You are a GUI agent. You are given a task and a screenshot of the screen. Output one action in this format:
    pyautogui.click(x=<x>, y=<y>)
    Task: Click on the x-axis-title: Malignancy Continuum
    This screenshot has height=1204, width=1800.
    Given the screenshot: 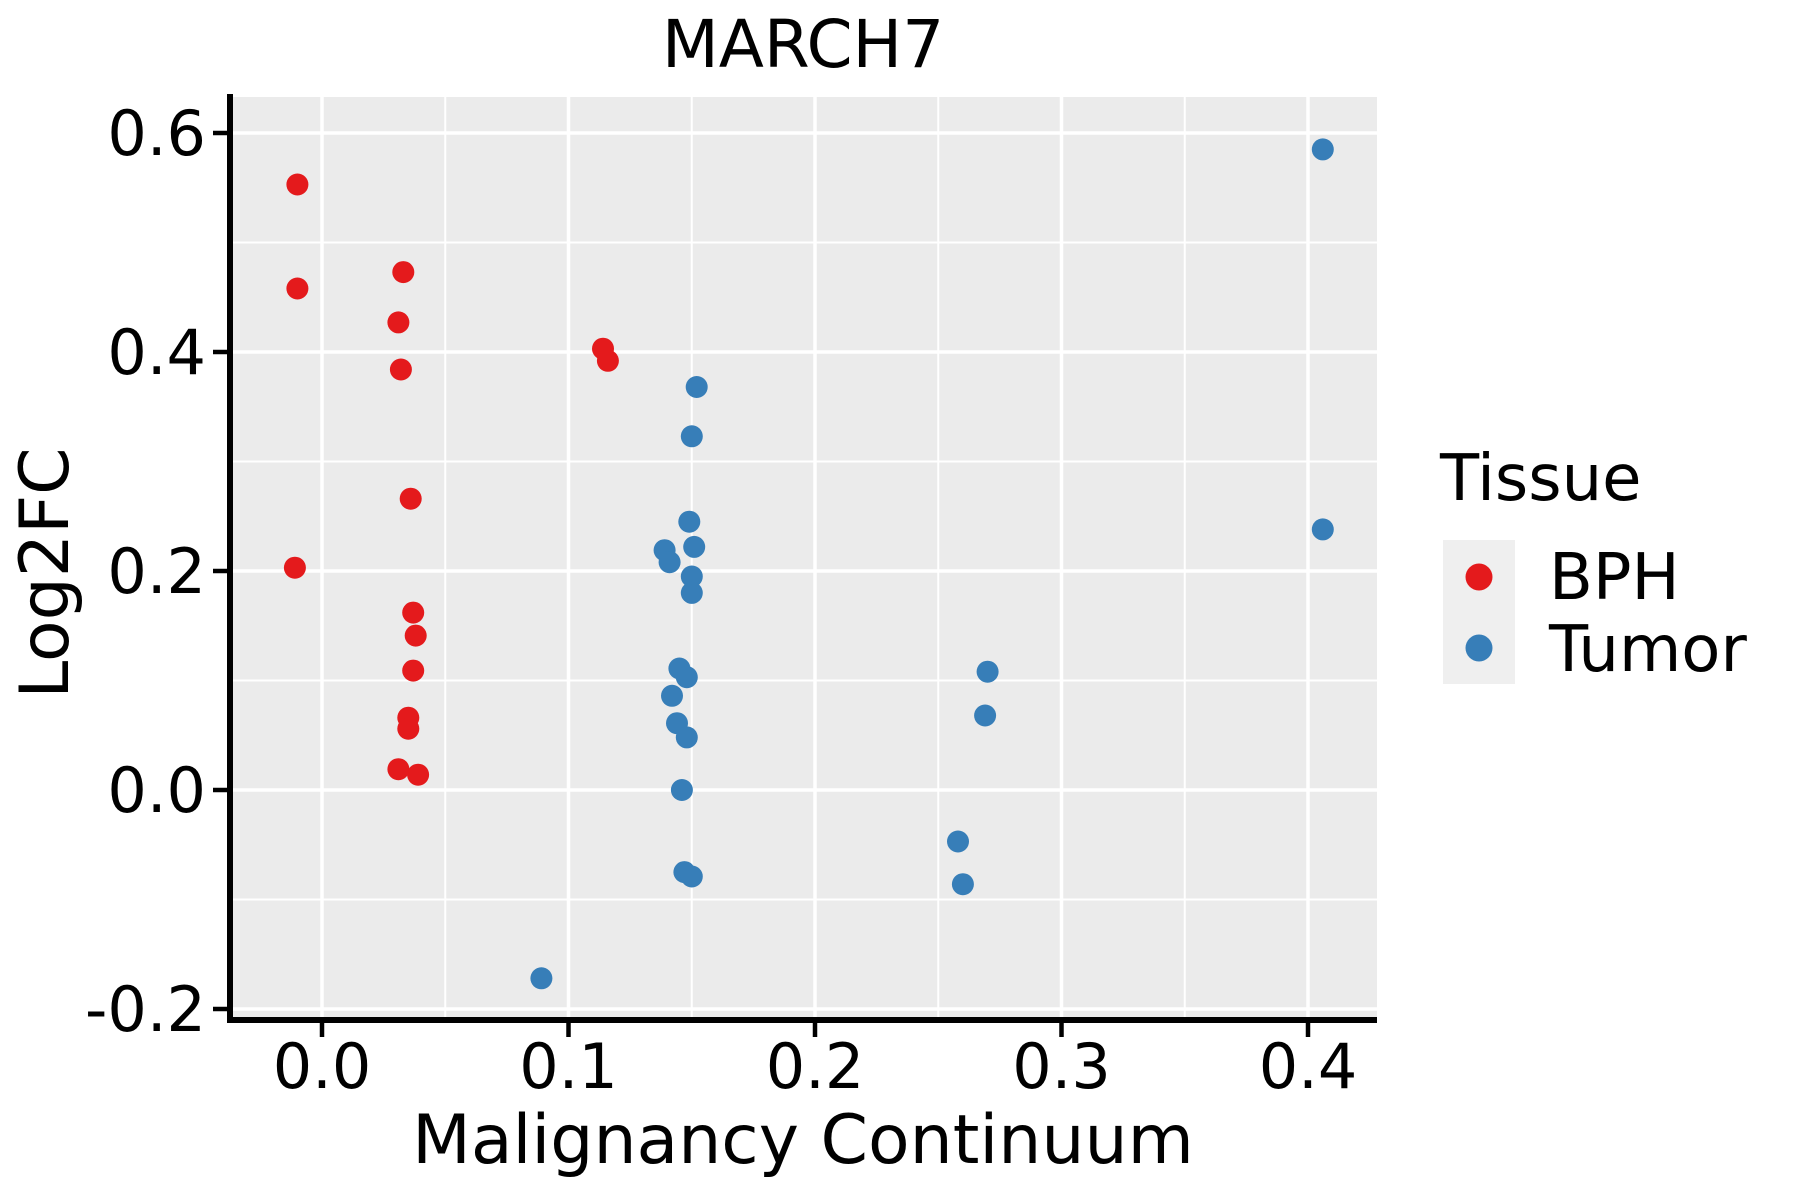 What is the action you would take?
    pyautogui.click(x=803, y=1140)
    